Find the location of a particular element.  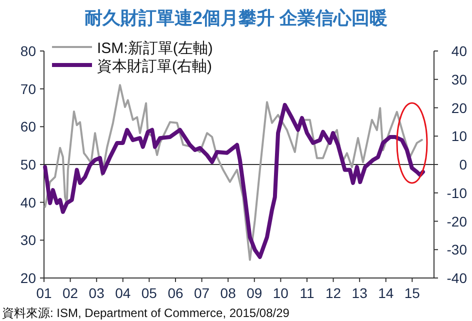

y-tick-label: 60 is located at coordinates (28, 126).